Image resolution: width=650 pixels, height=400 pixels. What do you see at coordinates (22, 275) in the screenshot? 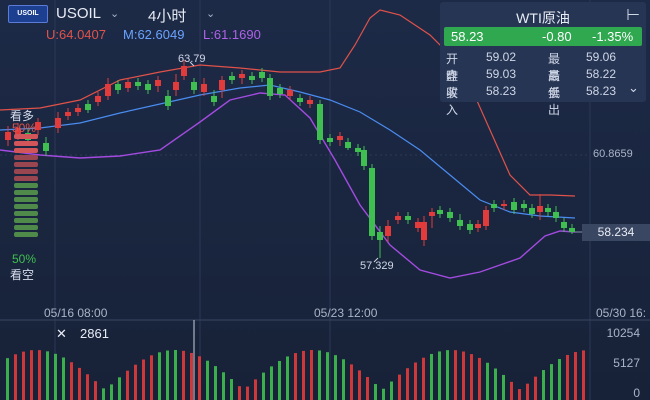
I see `short-label: 看空` at bounding box center [22, 275].